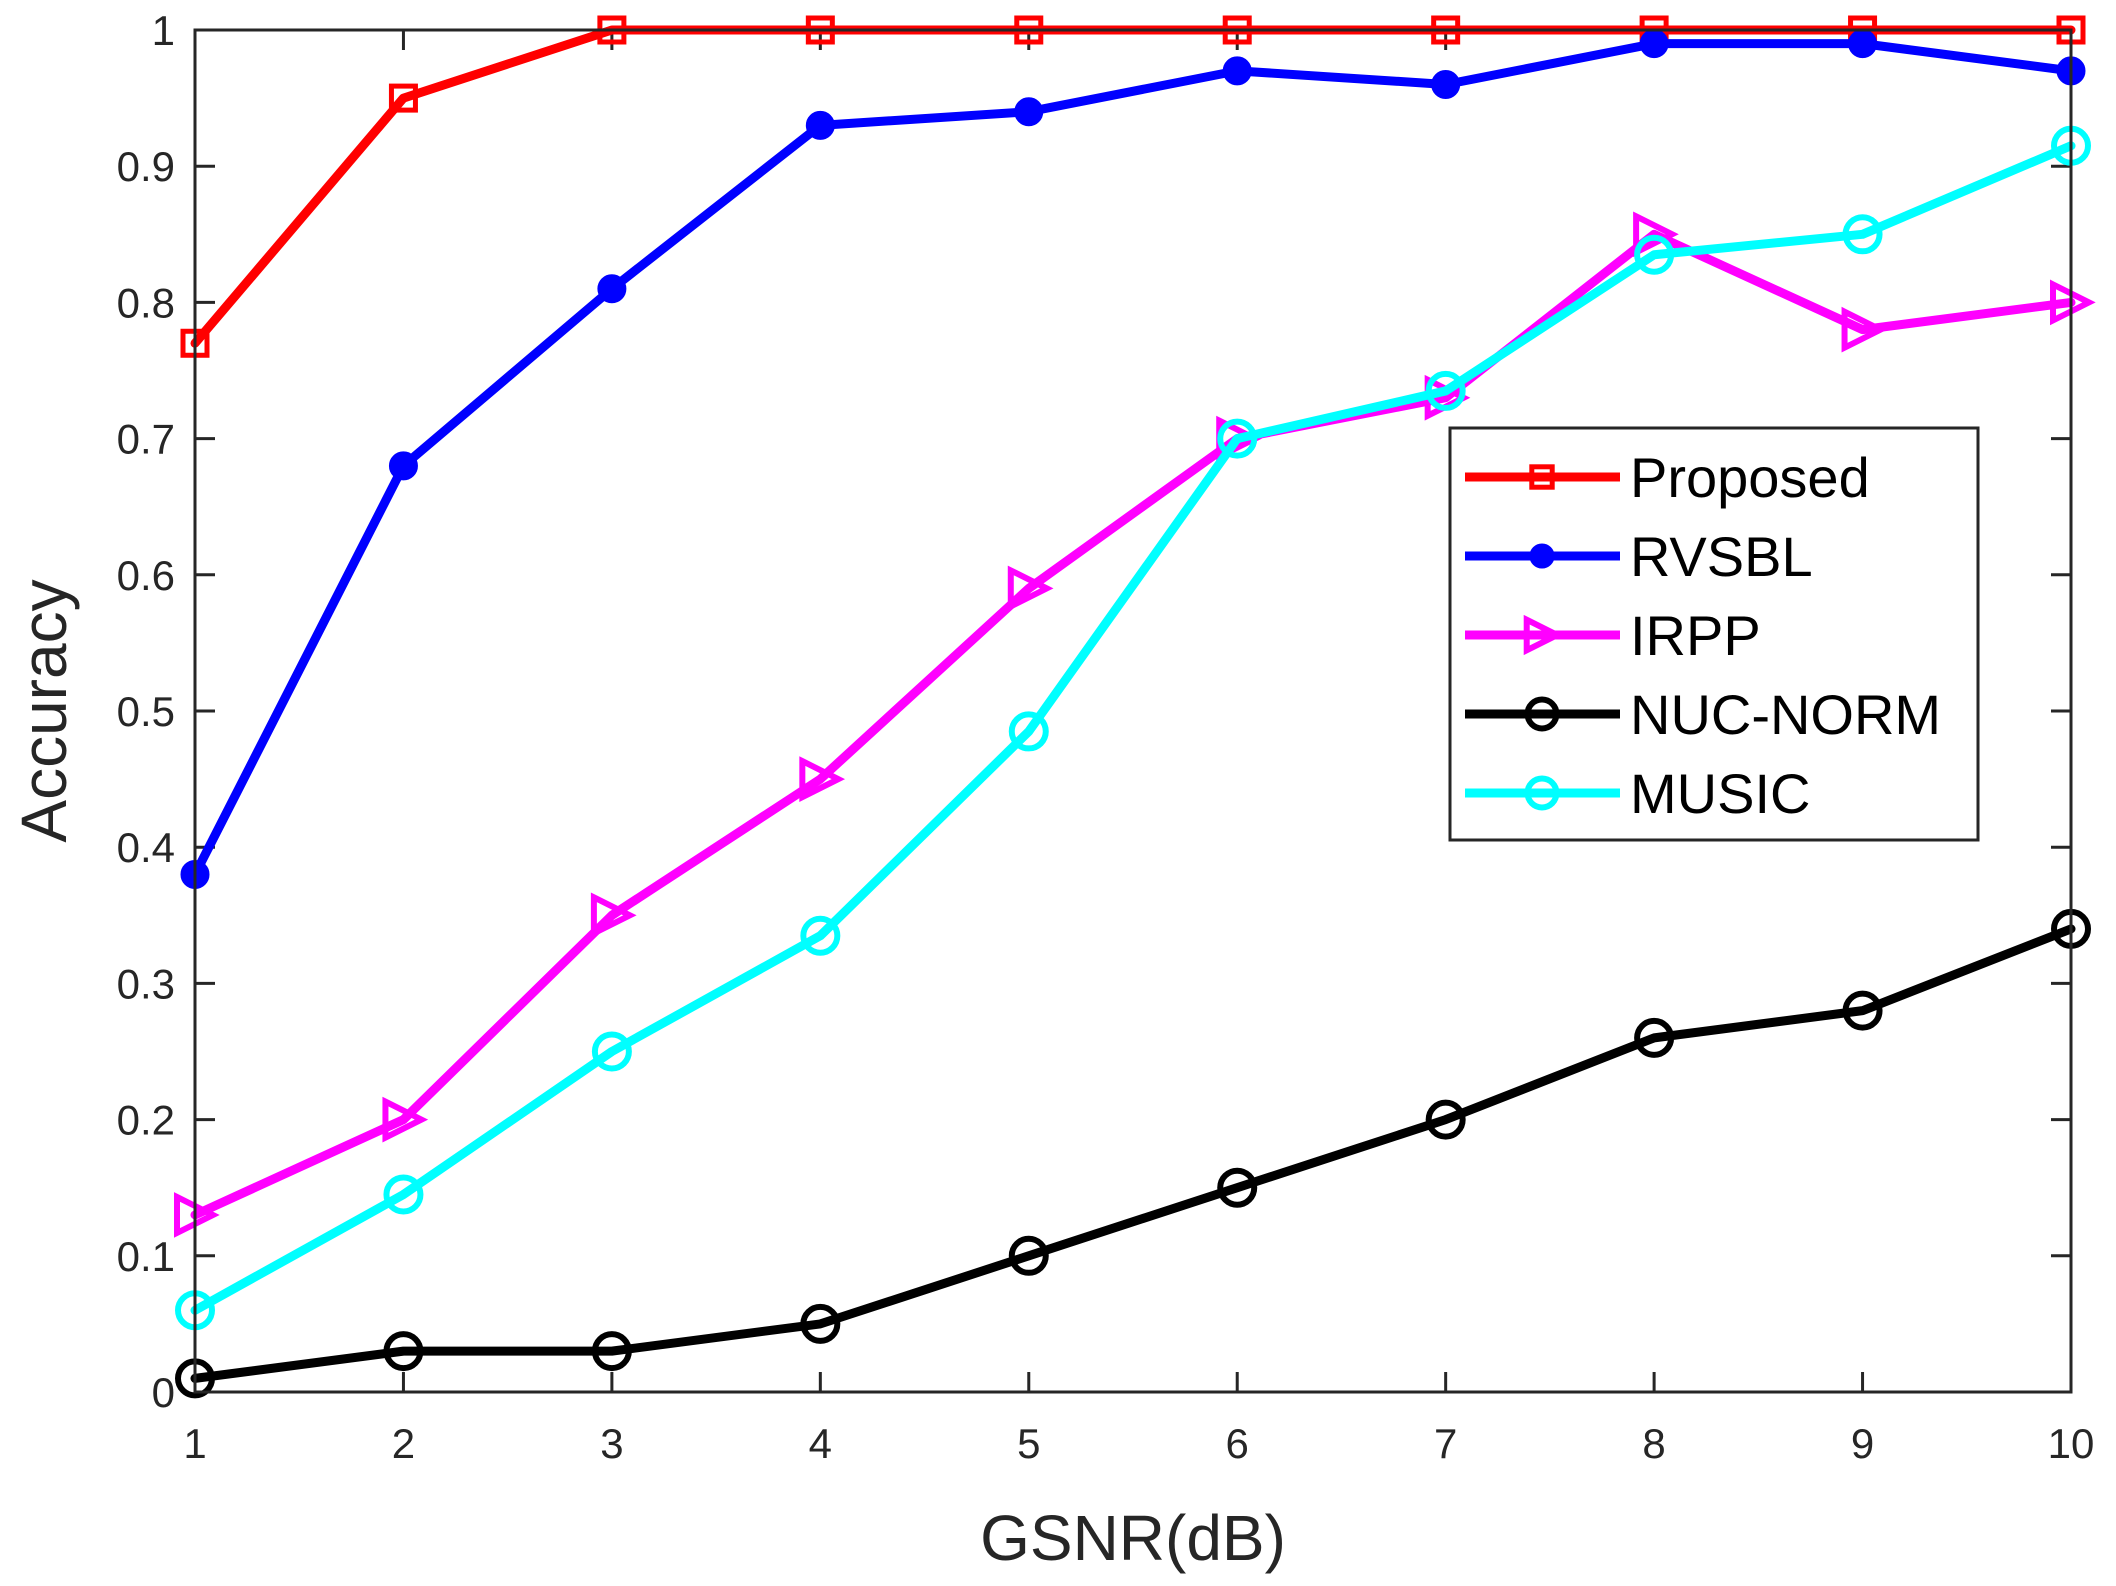  Describe the element at coordinates (146, 166) in the screenshot. I see `y-tick-label: 0.9` at that location.